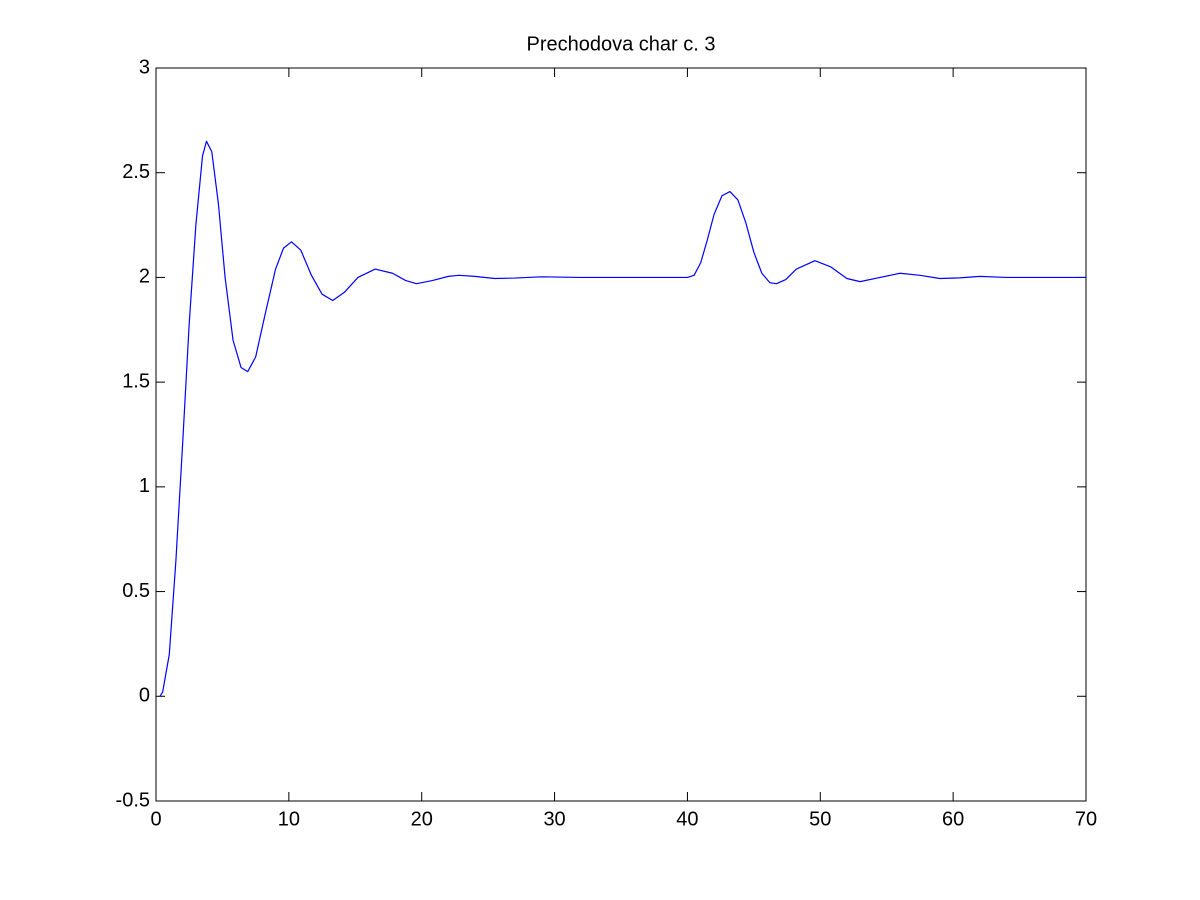 The width and height of the screenshot is (1200, 900). Describe the element at coordinates (133, 800) in the screenshot. I see `y-tick-label: -0.5` at that location.